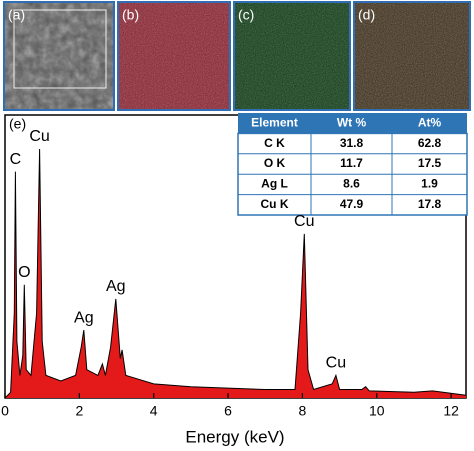 The image size is (474, 451). Describe the element at coordinates (274, 184) in the screenshot. I see `table-cell: Ag L` at that location.